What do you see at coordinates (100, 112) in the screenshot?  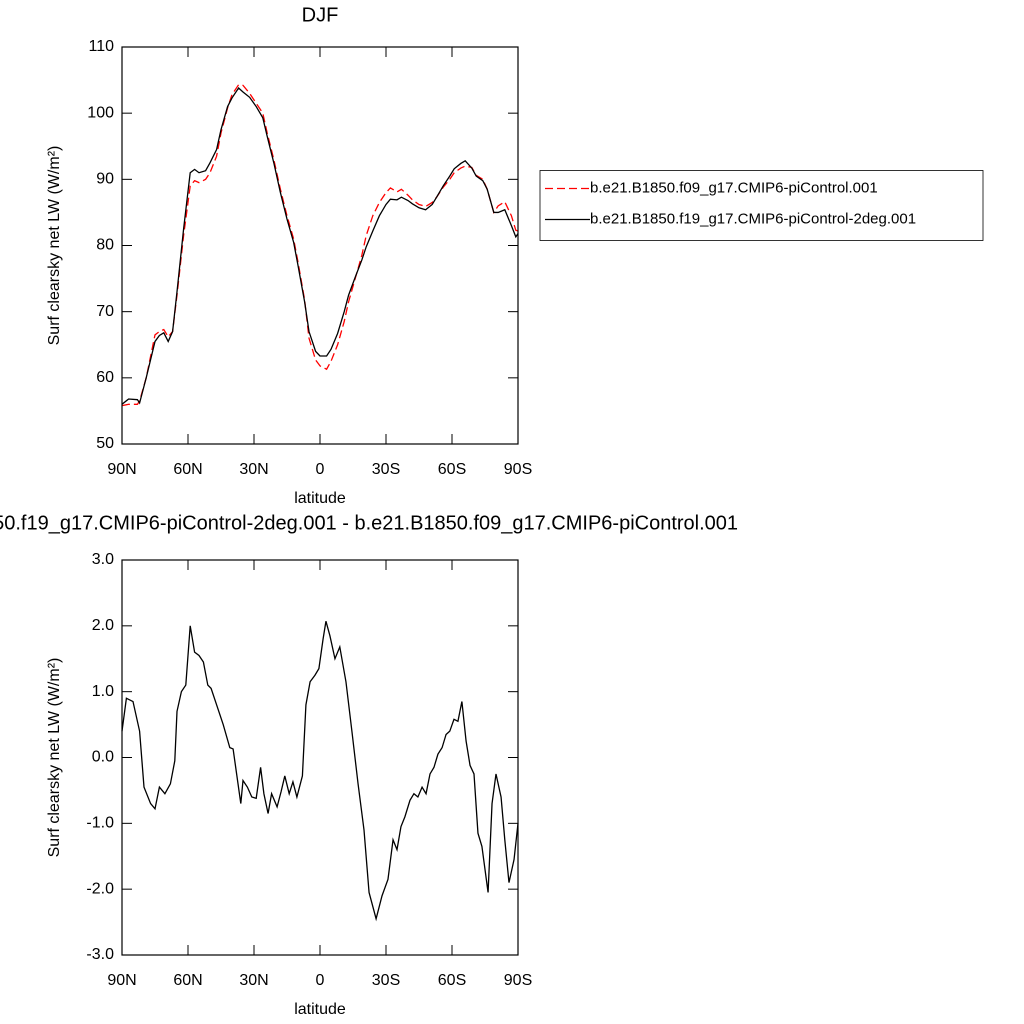 I see `y-tick-label: 100` at bounding box center [100, 112].